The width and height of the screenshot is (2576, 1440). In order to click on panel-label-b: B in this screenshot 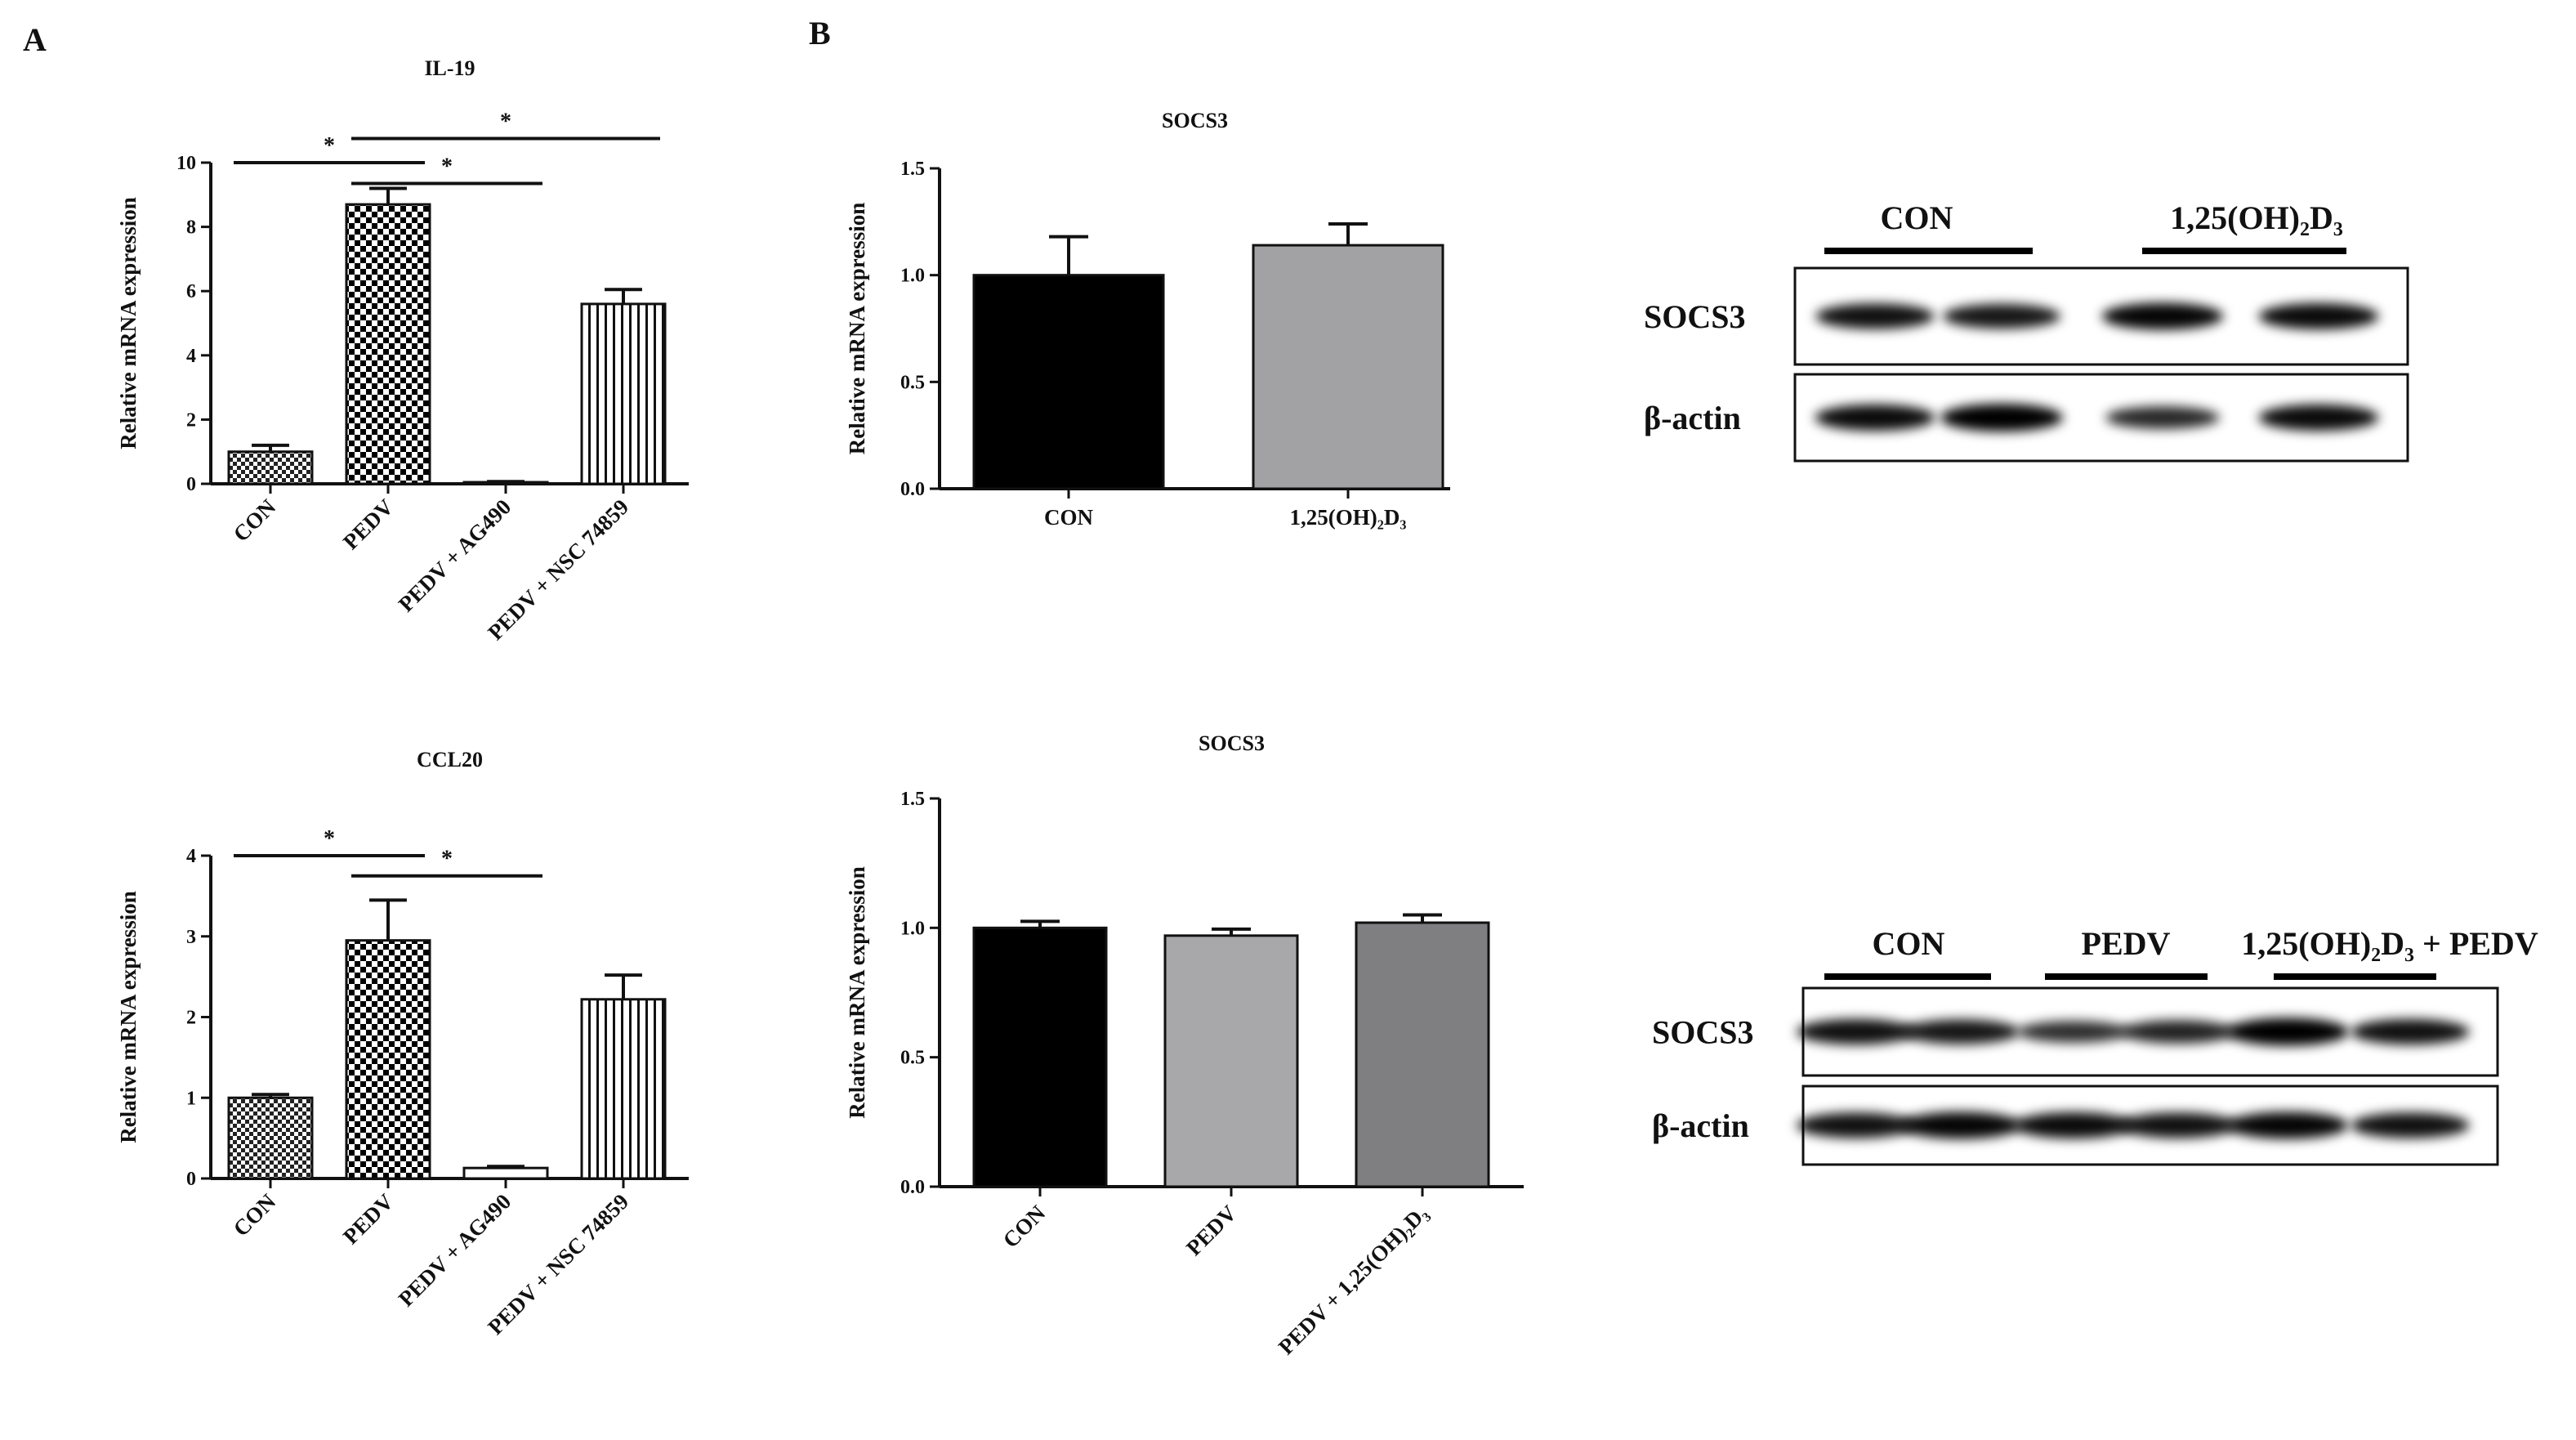, I will do `click(820, 33)`.